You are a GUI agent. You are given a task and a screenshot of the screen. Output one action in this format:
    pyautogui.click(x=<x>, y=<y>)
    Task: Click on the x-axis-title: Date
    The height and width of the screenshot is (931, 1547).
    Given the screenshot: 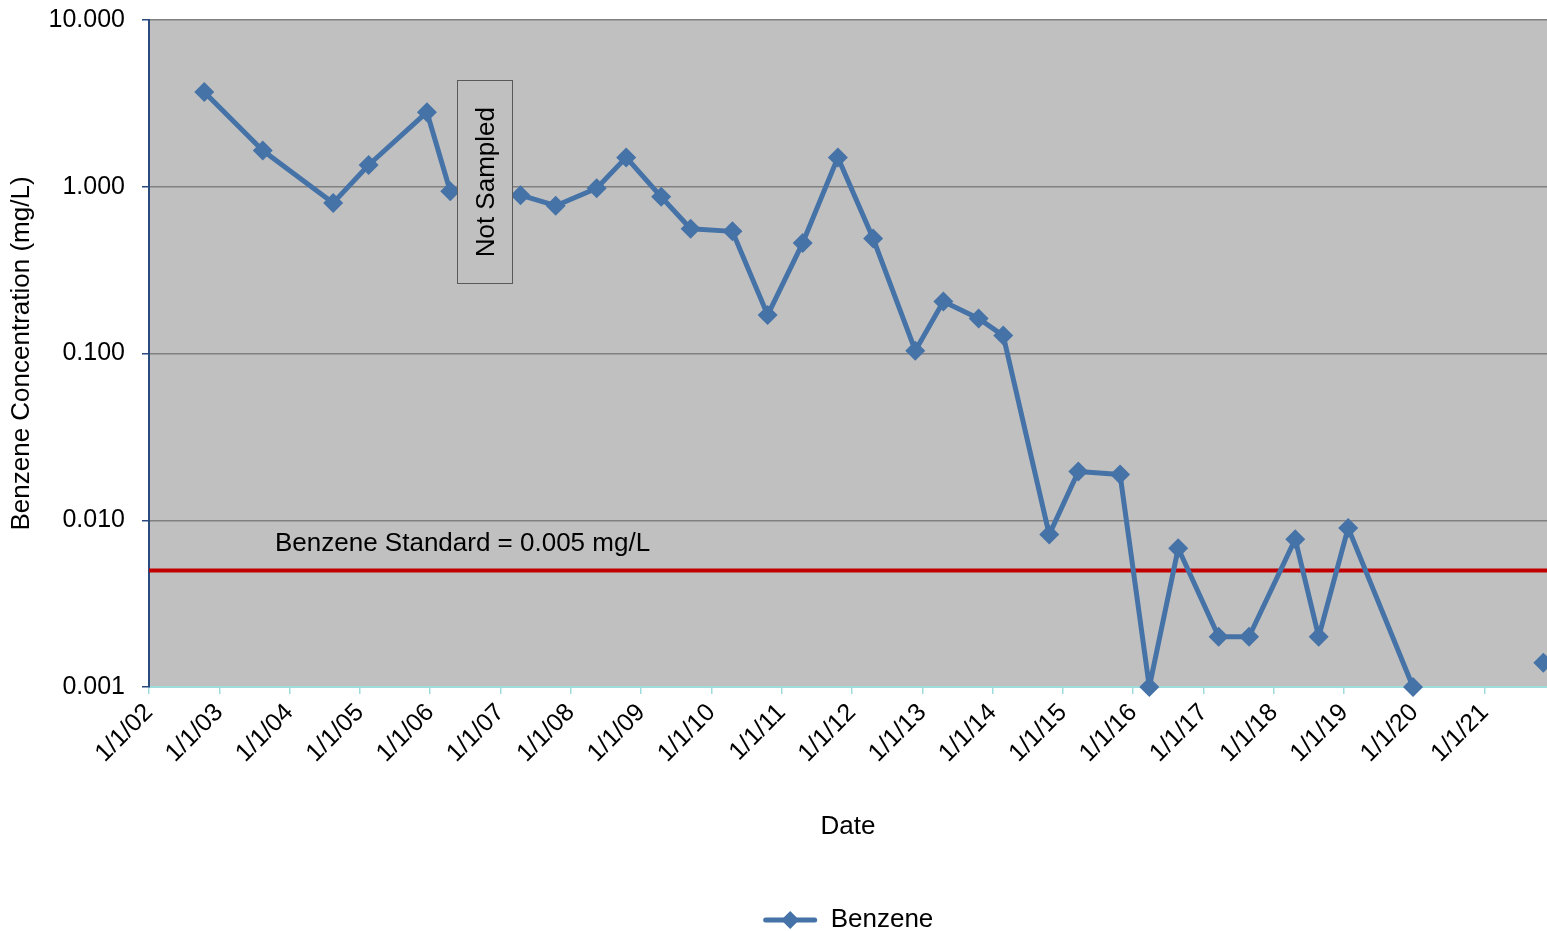 What is the action you would take?
    pyautogui.click(x=848, y=824)
    